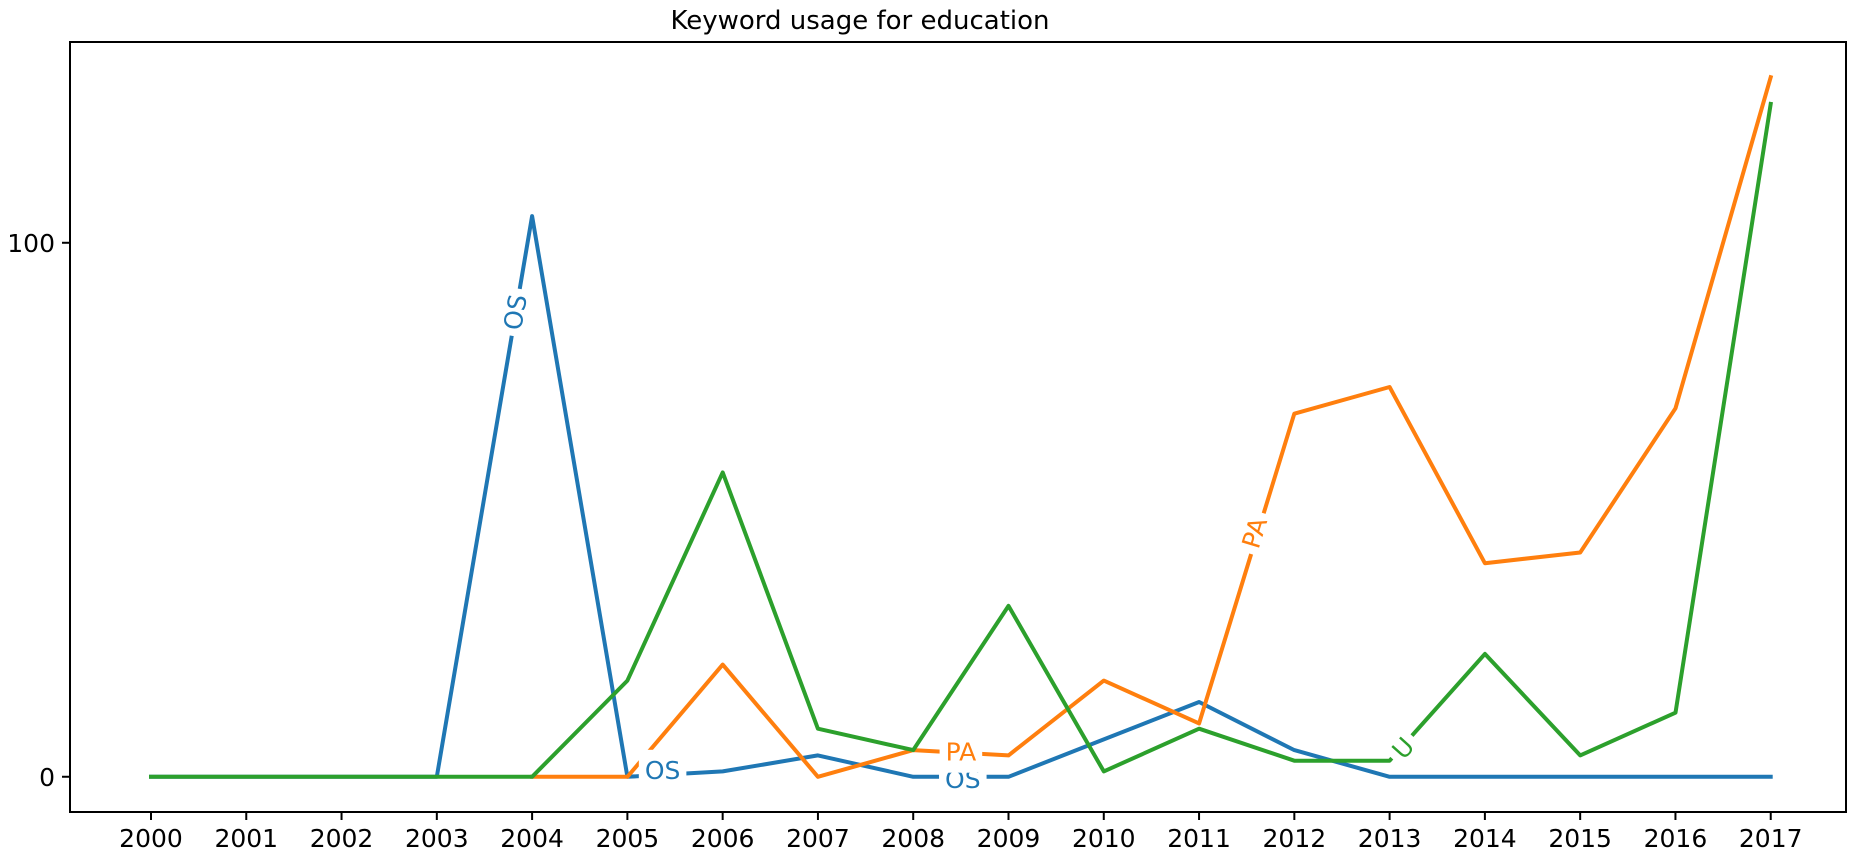 The image size is (1854, 854). I want to click on y-tick-label: 0, so click(47, 777).